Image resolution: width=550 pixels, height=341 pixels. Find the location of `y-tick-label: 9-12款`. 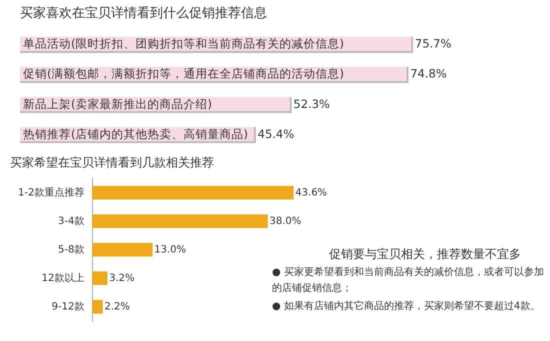

y-tick-label: 9-12款 is located at coordinates (68, 306).